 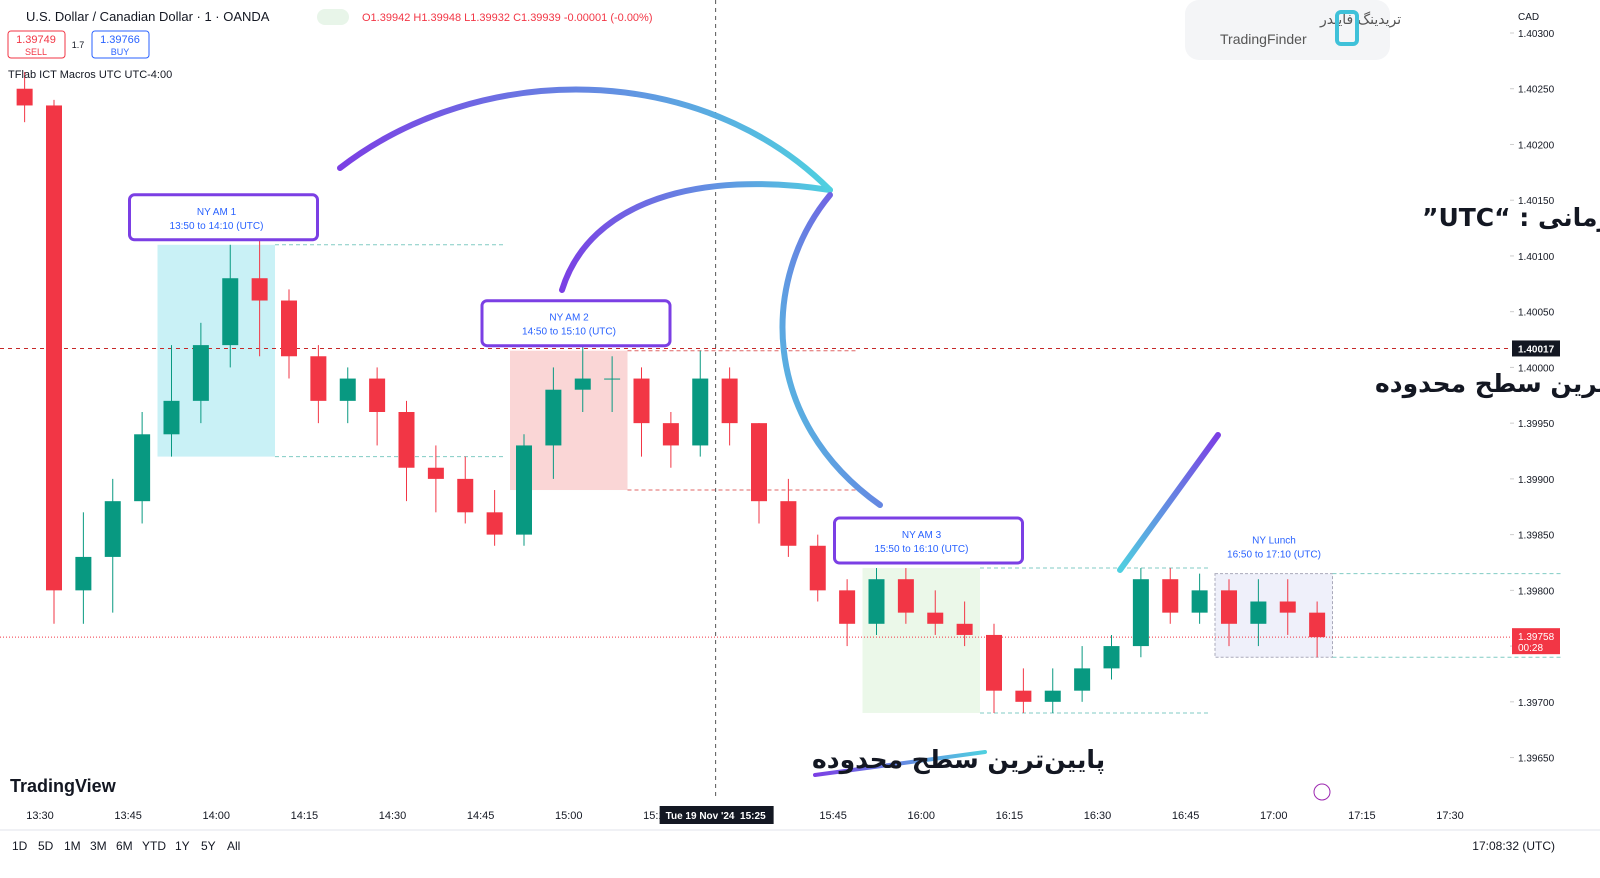 I want to click on x-tick-label: 13:45, so click(x=128, y=816).